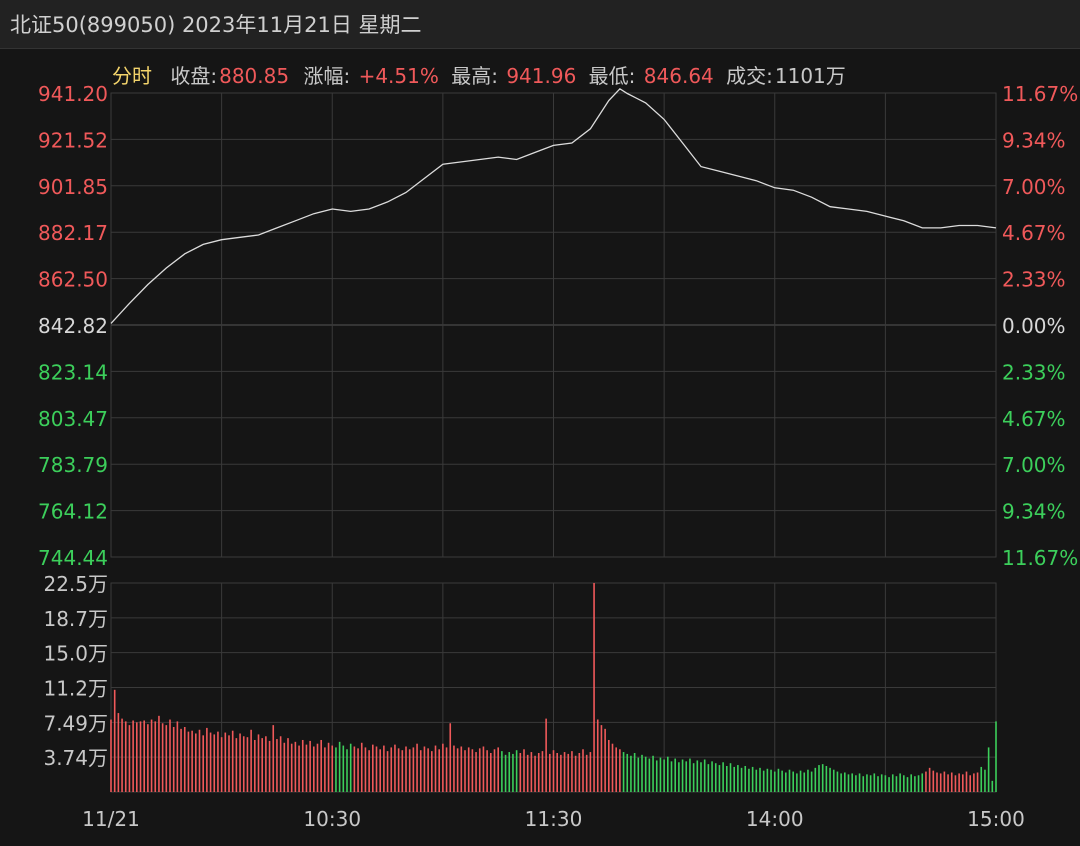  Describe the element at coordinates (73, 233) in the screenshot. I see `price-tick-label: 882.17` at that location.